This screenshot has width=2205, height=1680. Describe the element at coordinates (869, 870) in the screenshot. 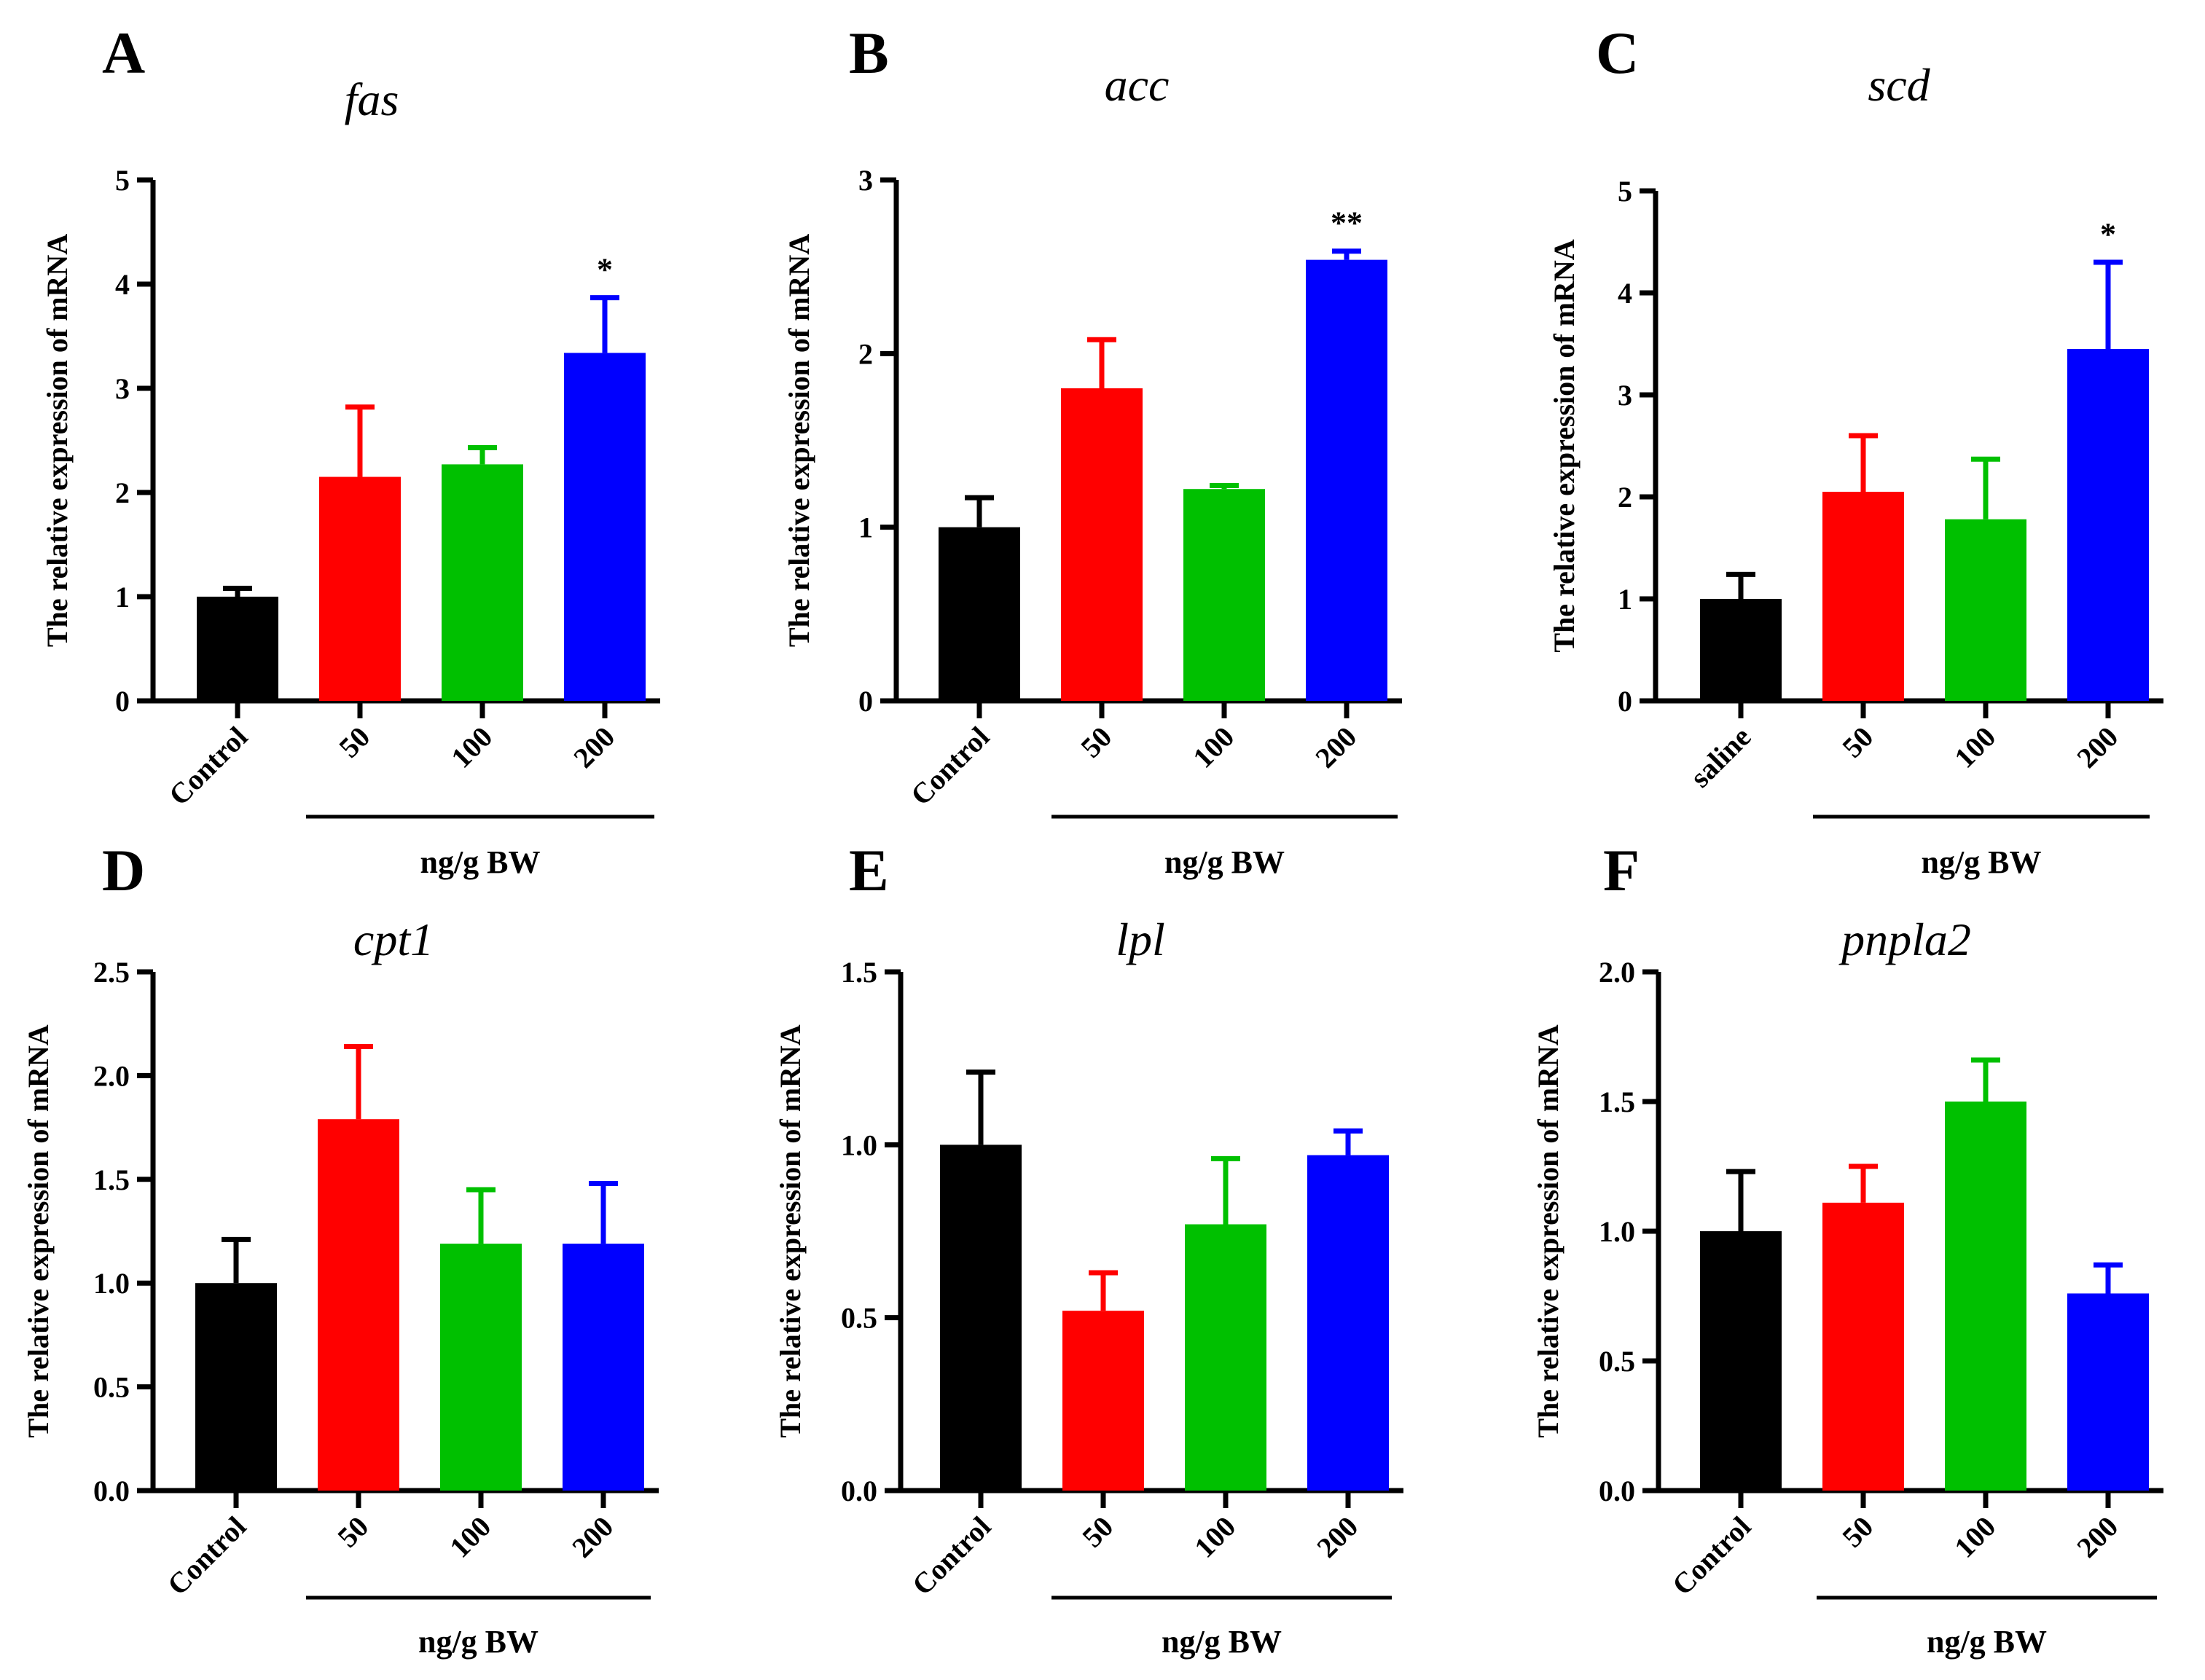

I see `panel-letter: E` at that location.